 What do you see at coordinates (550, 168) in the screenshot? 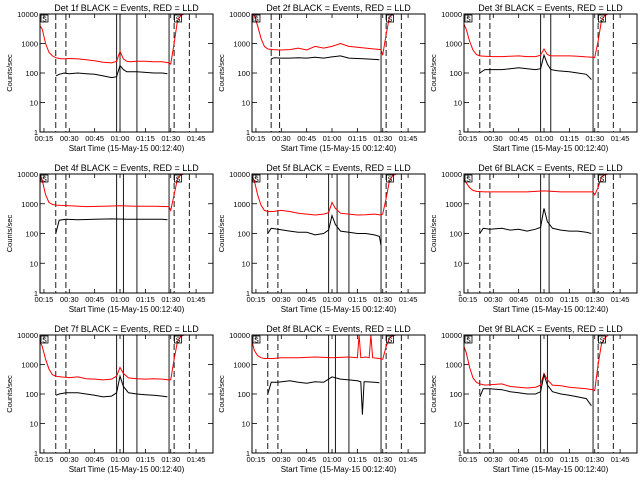
I see `panel-title: Det 6f BLACK = Events, RED = LLD` at bounding box center [550, 168].